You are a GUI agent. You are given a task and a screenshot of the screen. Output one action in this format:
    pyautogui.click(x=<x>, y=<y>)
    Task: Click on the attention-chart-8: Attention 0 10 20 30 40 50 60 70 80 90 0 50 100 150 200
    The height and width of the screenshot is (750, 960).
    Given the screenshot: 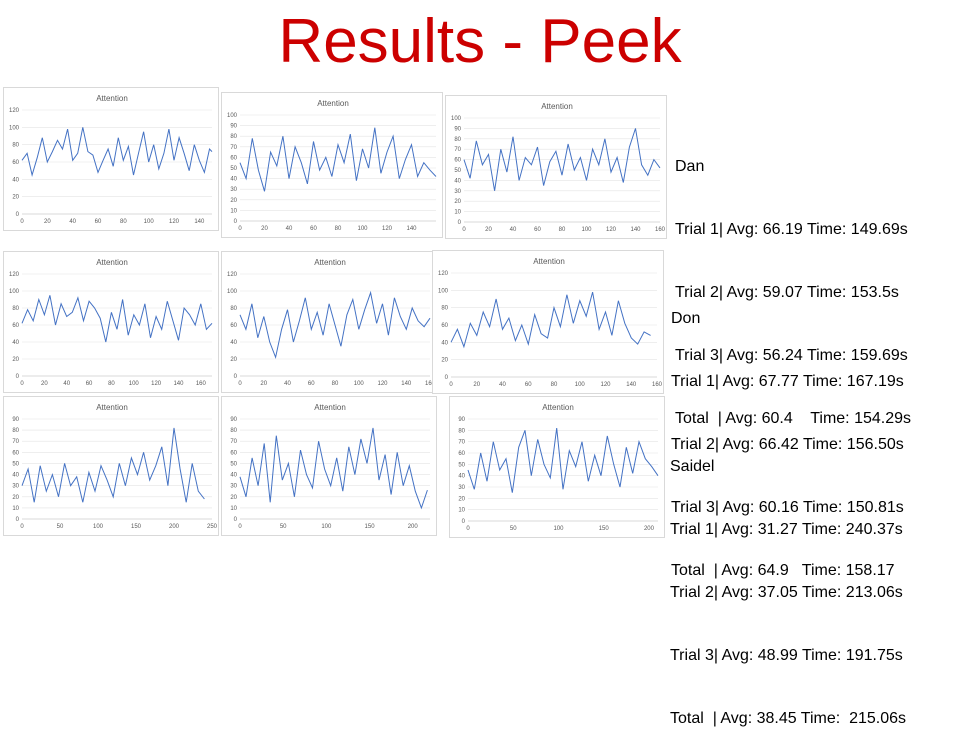 What is the action you would take?
    pyautogui.click(x=329, y=466)
    